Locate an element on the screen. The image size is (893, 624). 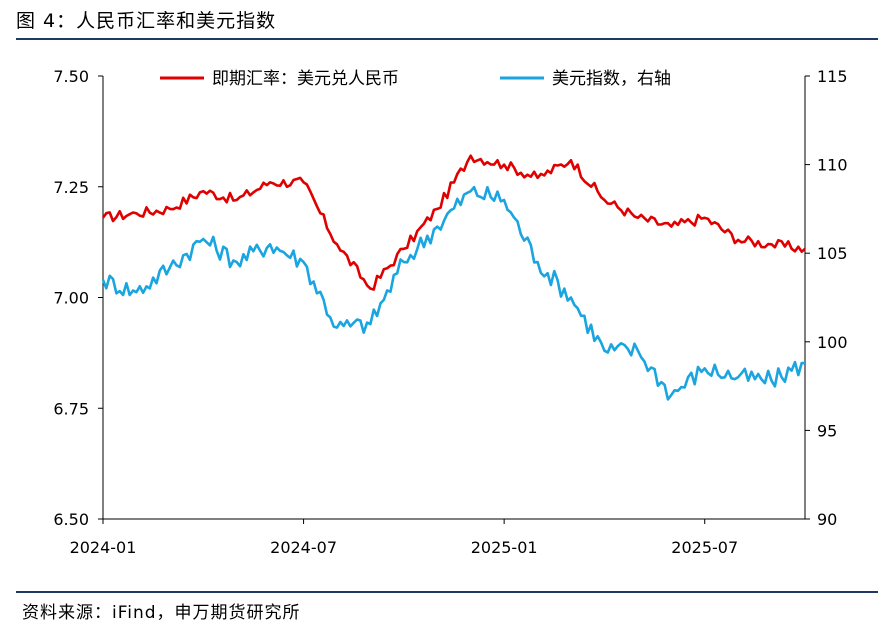
x-tick-label: 2025-07 is located at coordinates (704, 547).